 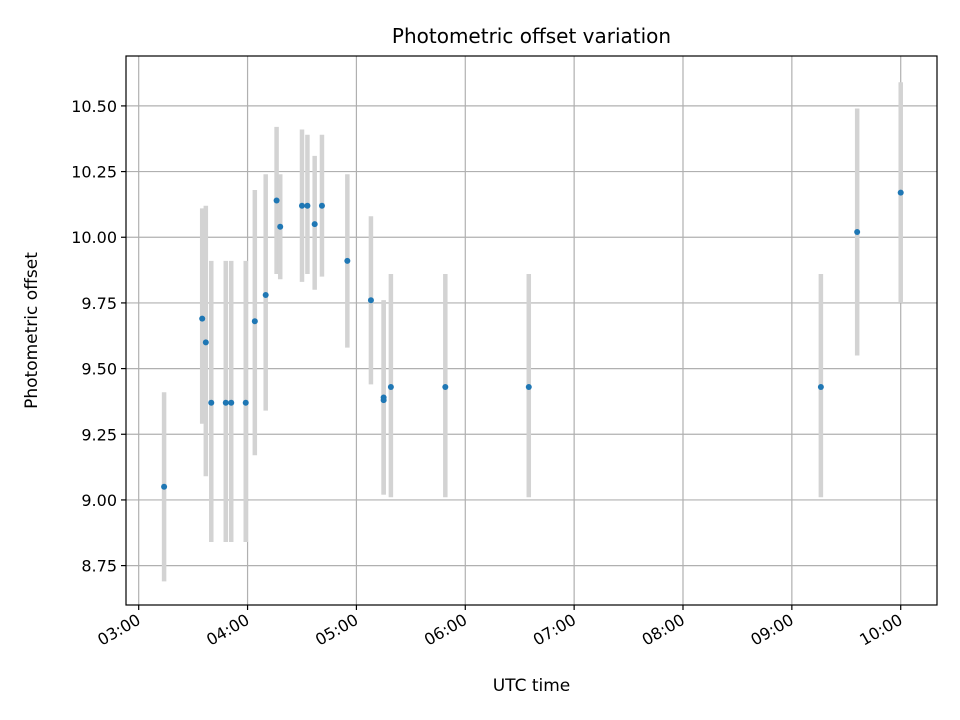 What do you see at coordinates (94, 106) in the screenshot?
I see `y-tick-label: 10.50` at bounding box center [94, 106].